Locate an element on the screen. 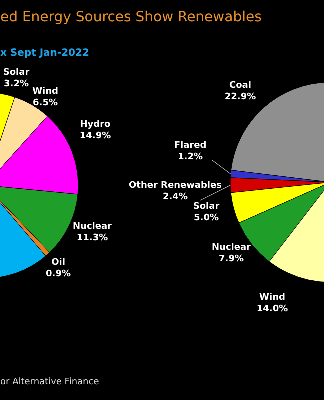 The image size is (324, 400). slice-label: Hydro is located at coordinates (95, 125).